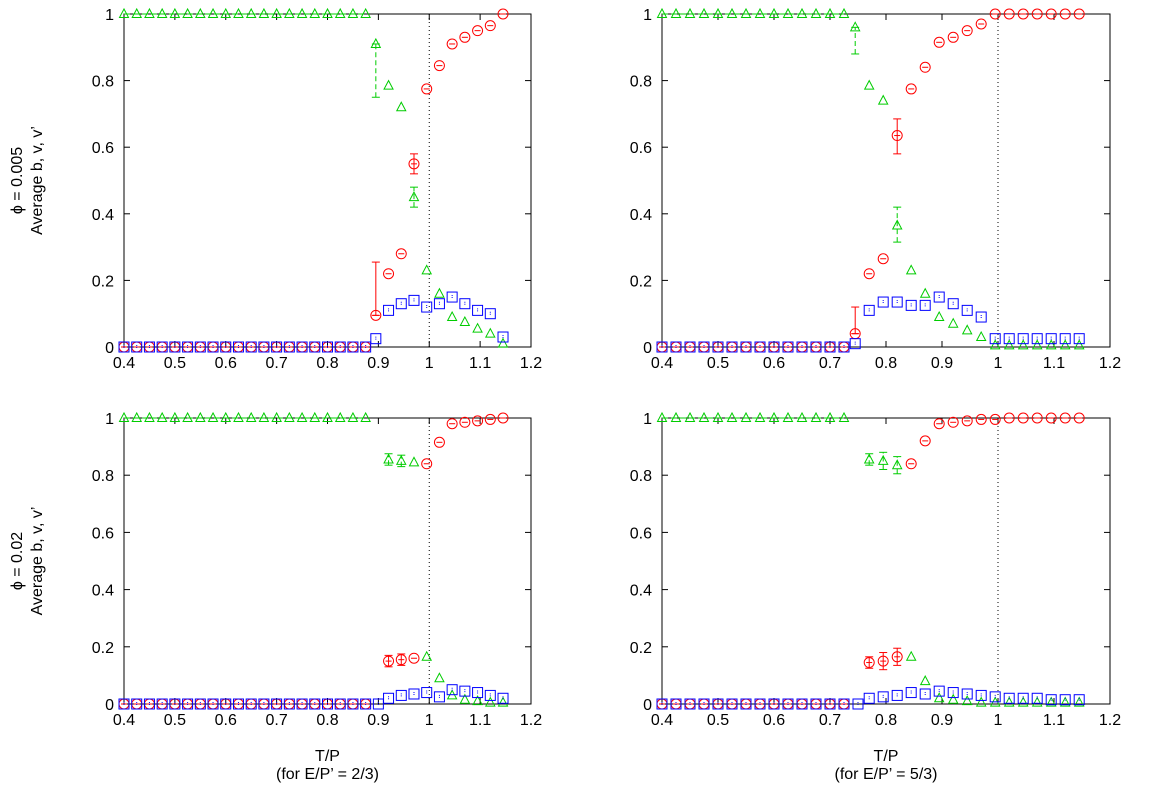  Describe the element at coordinates (37, 180) in the screenshot. I see `y-axis-label-line: Average b, v, v’` at that location.